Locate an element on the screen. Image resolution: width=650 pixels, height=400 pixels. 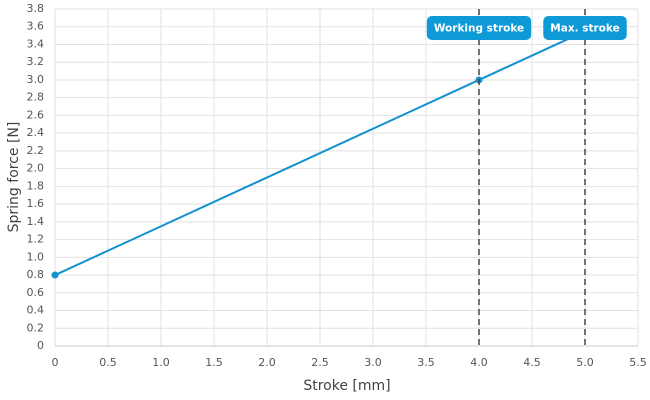
x-axis-title: Stroke [mm] is located at coordinates (346, 386).